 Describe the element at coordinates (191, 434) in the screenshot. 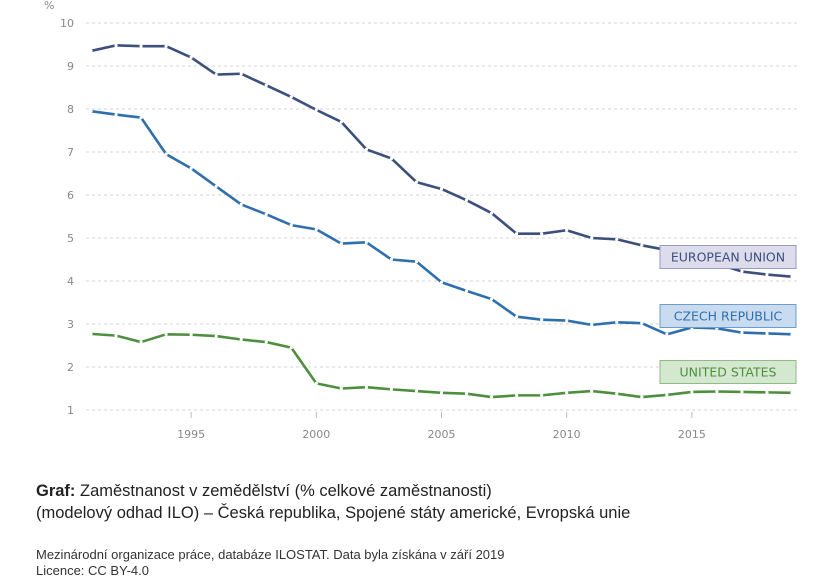

I see `x-tick-label: 1995` at that location.